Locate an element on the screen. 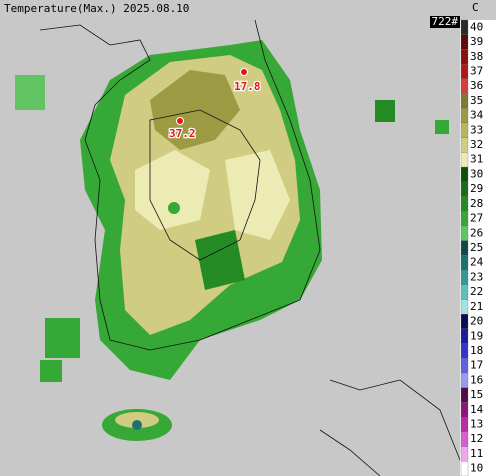 The height and width of the screenshot is (476, 496). scale-label: 10 is located at coordinates (476, 468).